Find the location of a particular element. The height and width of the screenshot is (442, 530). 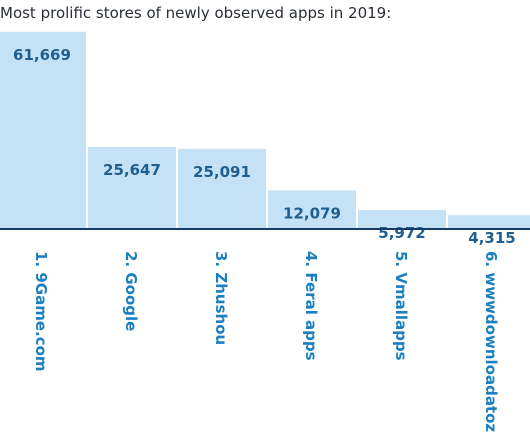

bar-value-label-1: 61,669 is located at coordinates (42, 55).